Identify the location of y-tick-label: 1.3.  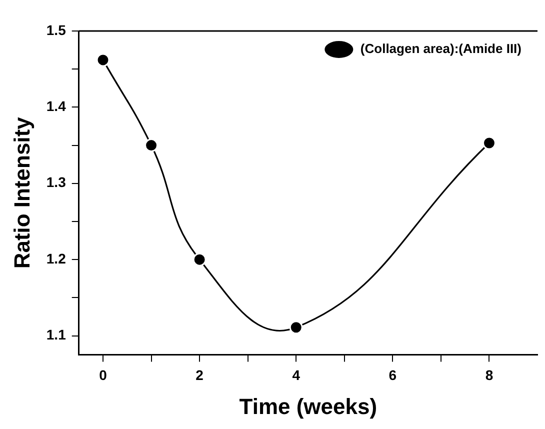
(56, 182).